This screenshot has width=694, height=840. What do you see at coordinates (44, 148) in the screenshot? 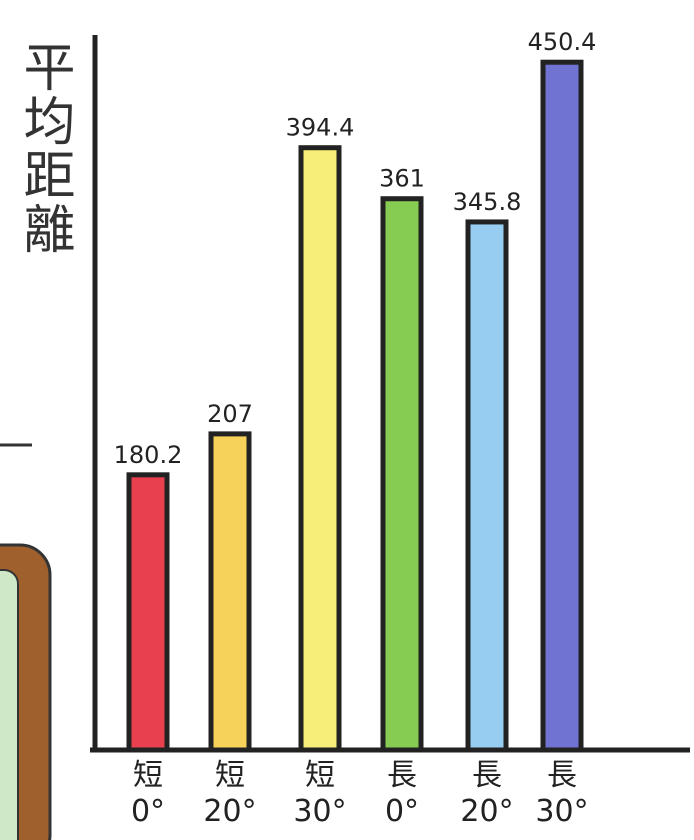
I see `y-axis-label: 平均距離` at bounding box center [44, 148].